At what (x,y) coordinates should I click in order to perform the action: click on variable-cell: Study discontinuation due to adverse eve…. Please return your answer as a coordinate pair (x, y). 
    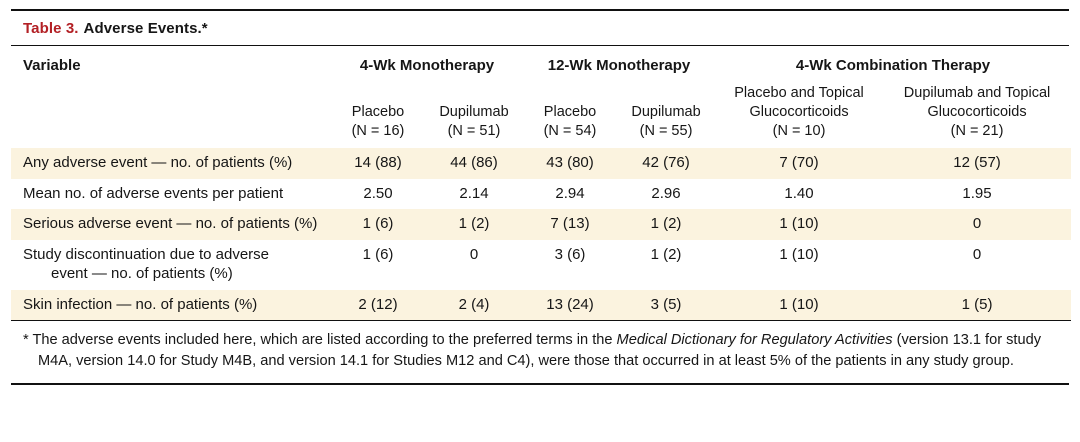
    Looking at the image, I should click on (146, 264).